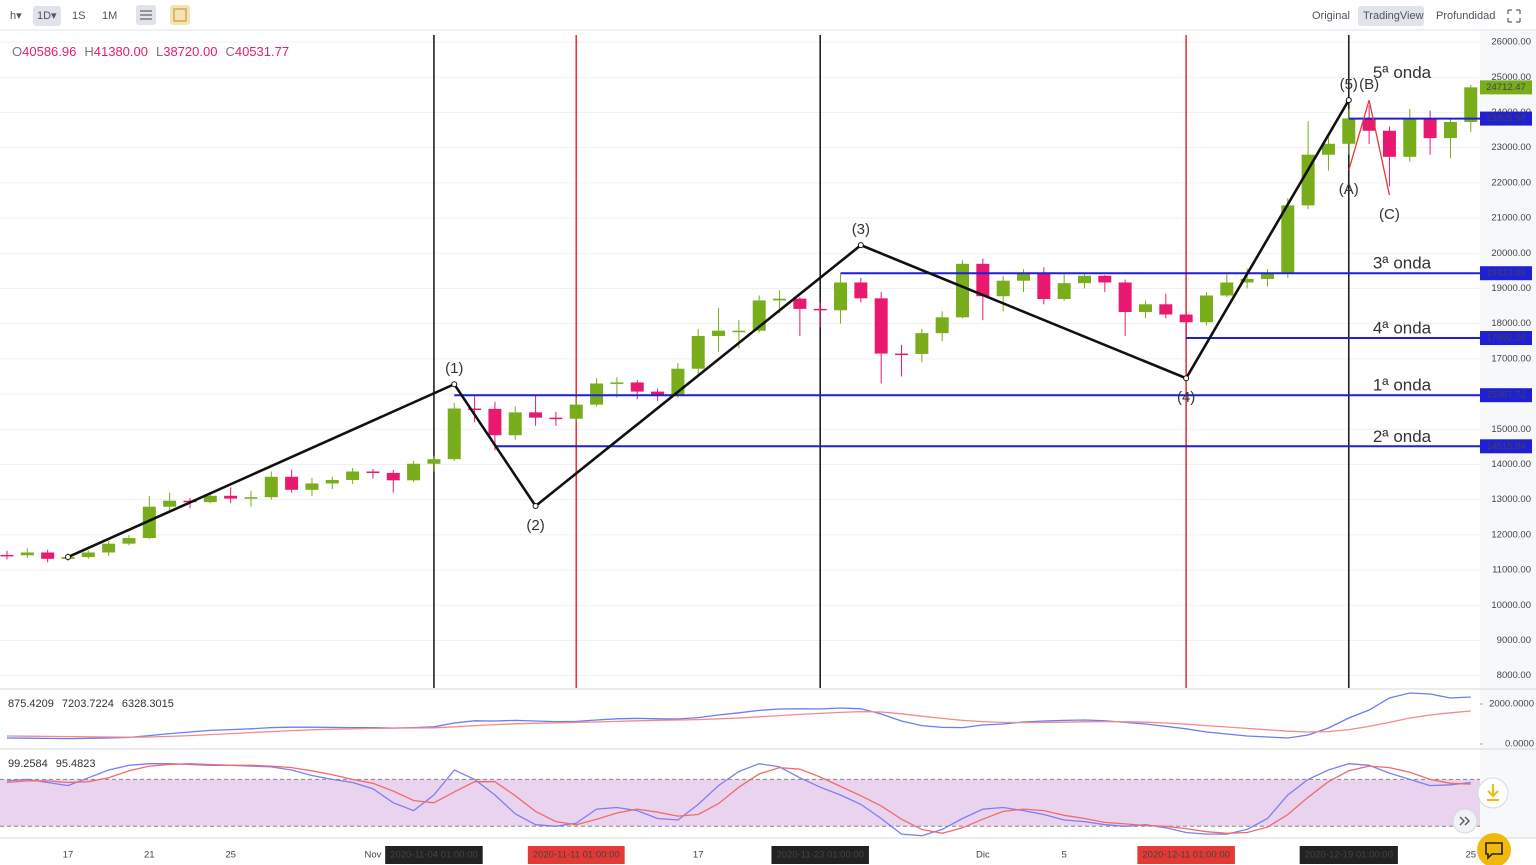 This screenshot has height=865, width=1536. I want to click on templates-button, so click(180, 15).